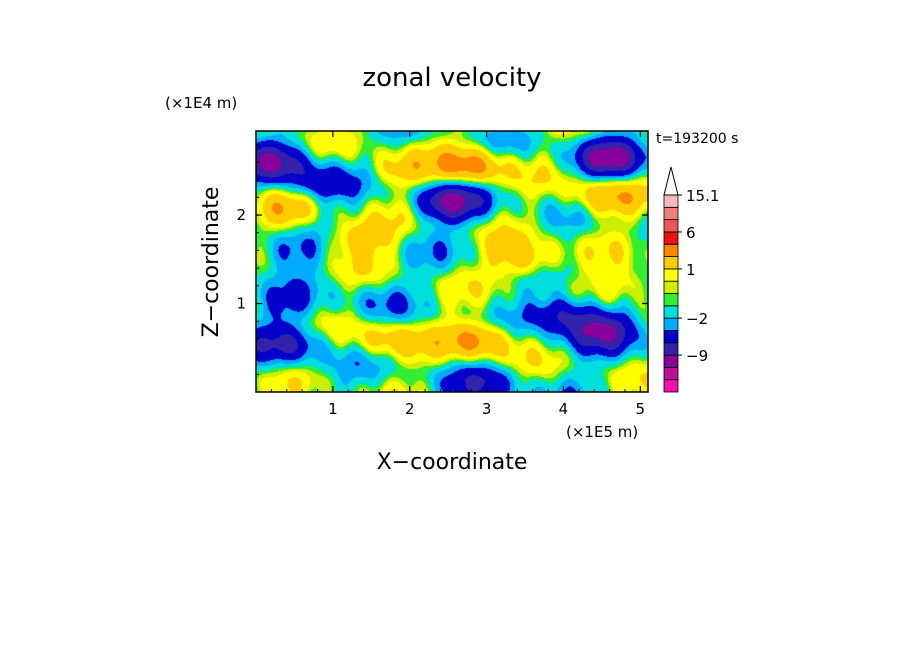 This screenshot has height=654, width=904. What do you see at coordinates (691, 270) in the screenshot?
I see `colorbar-label-2: 1` at bounding box center [691, 270].